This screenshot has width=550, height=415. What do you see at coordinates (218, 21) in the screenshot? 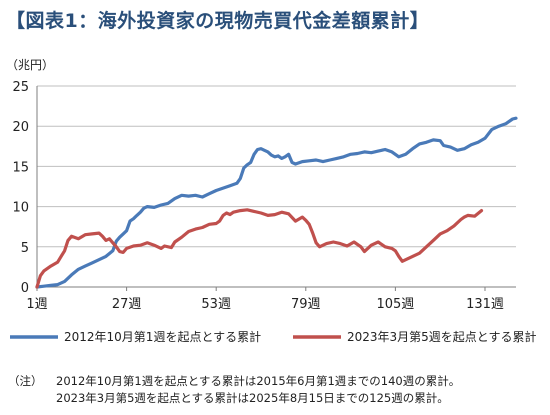
I see `page-title: 【図表1：海外投資家の現物売買代金差額累計】` at bounding box center [218, 21].